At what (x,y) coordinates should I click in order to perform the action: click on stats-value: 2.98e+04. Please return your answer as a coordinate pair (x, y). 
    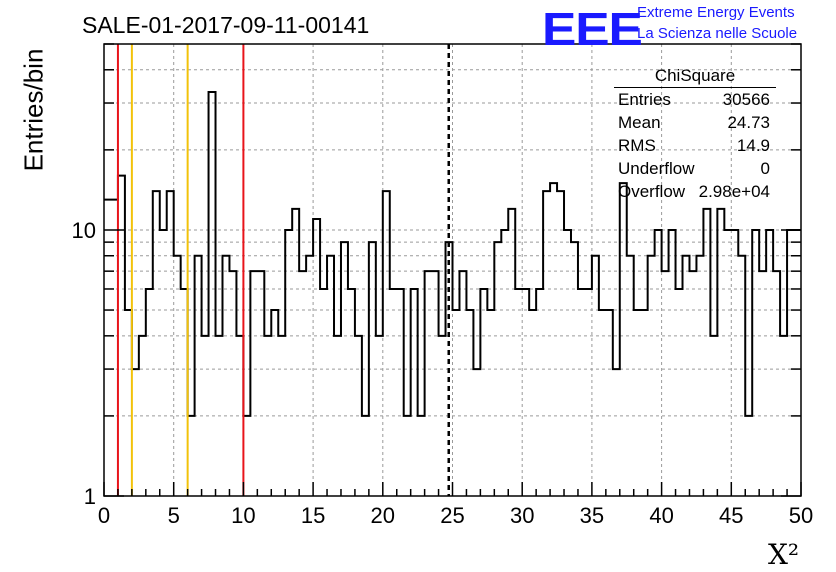
    Looking at the image, I should click on (734, 191).